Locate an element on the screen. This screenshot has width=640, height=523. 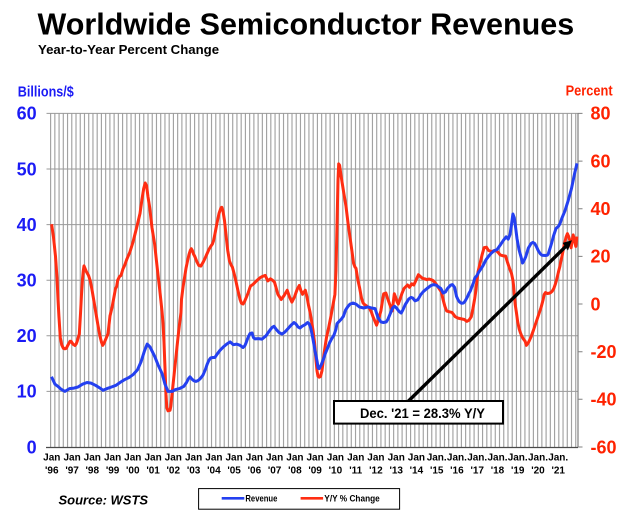
svg-text: -60 is located at coordinates (604, 447).